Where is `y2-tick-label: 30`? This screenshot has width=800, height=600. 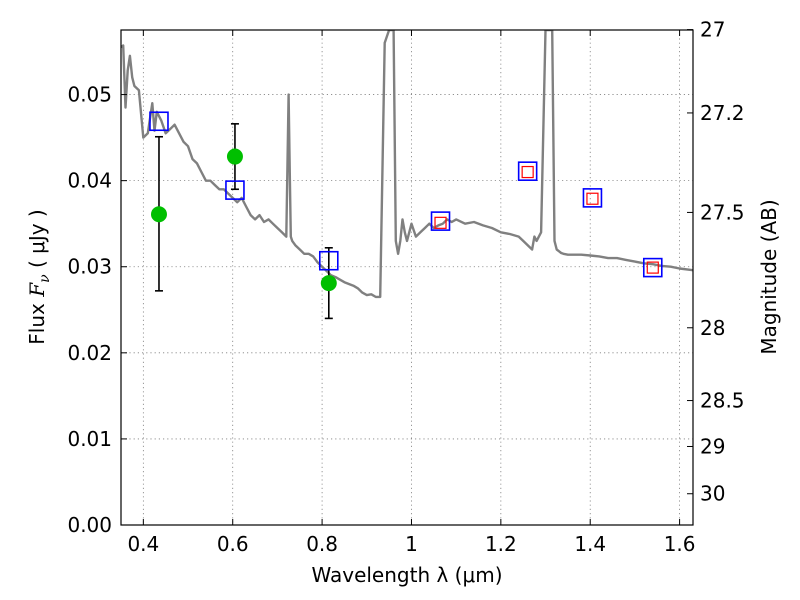 y2-tick-label: 30 is located at coordinates (712, 494).